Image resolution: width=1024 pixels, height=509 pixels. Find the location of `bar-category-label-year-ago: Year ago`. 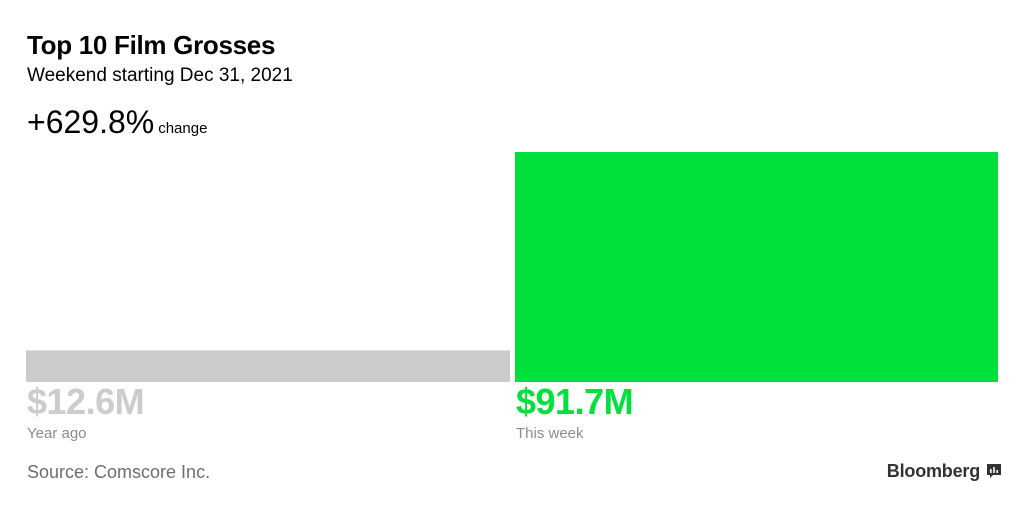

bar-category-label-year-ago: Year ago is located at coordinates (57, 433).